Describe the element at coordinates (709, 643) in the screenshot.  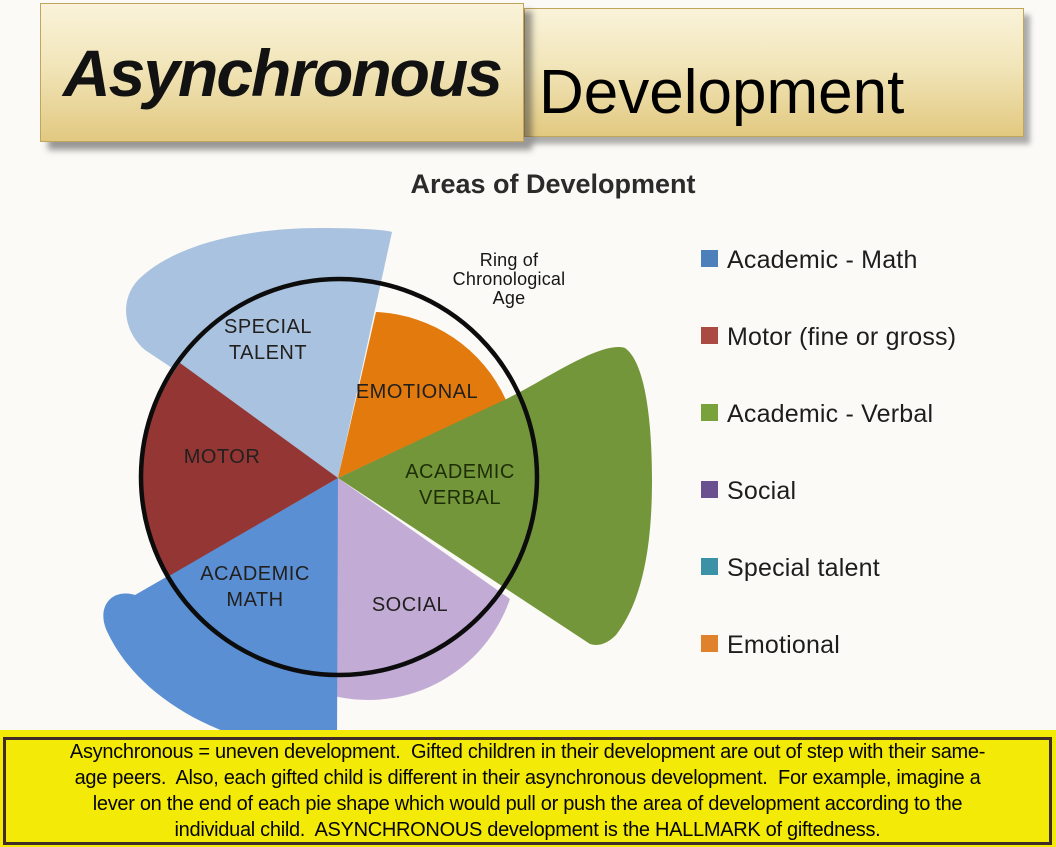
I see `legend-swatch-emotional` at that location.